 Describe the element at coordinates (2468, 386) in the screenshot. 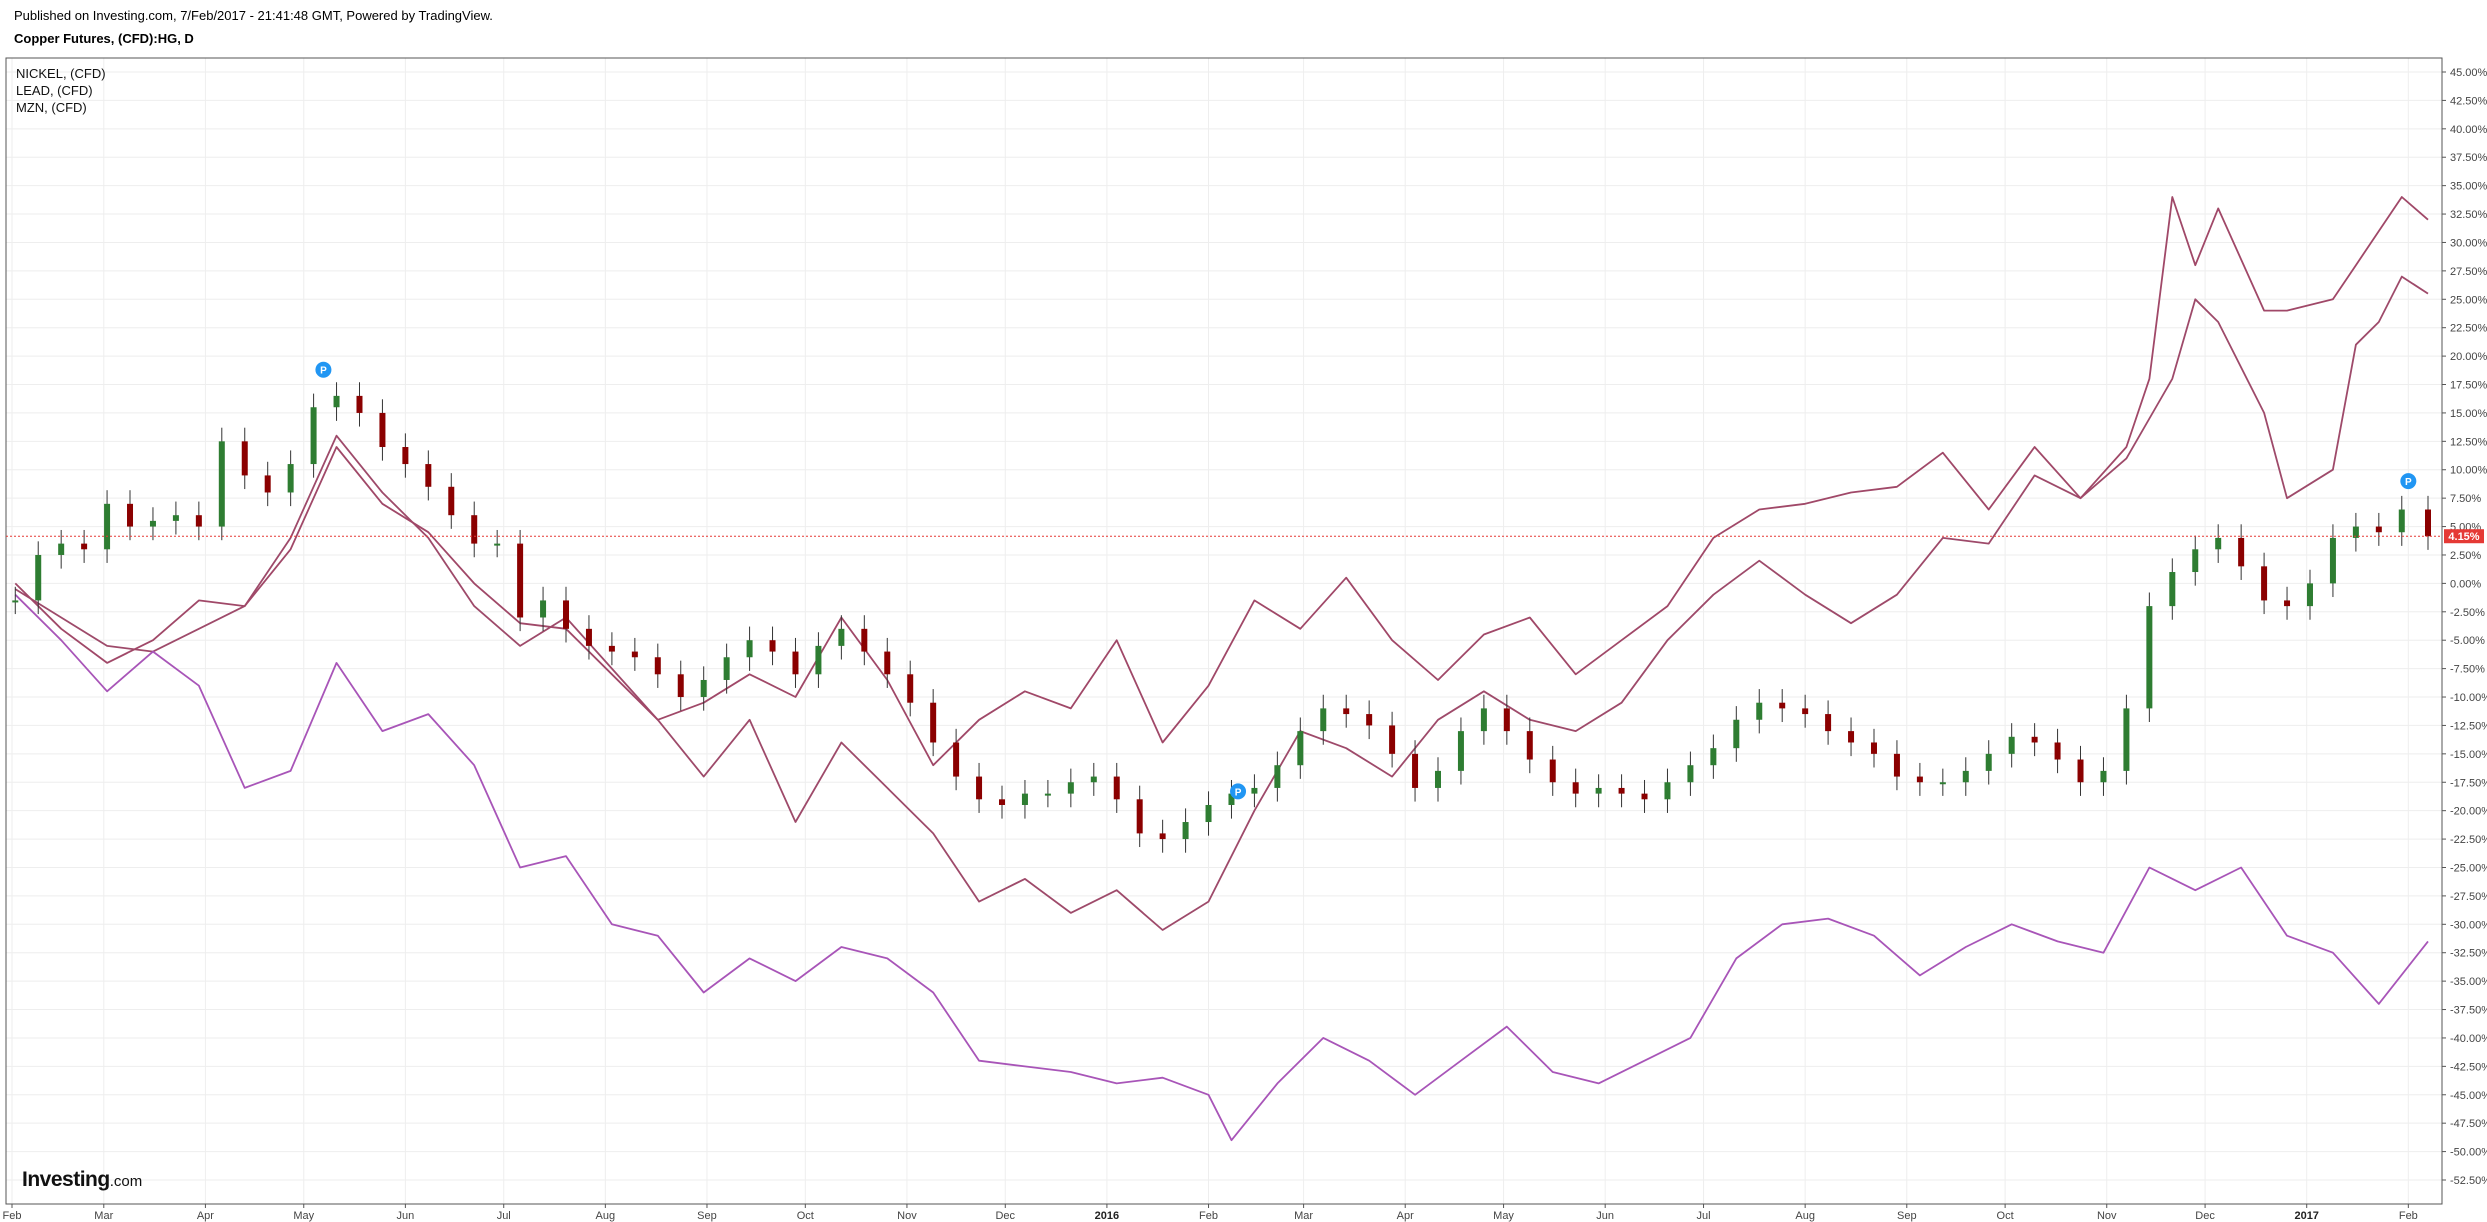

I see `y-tick-label: 17.50%` at that location.